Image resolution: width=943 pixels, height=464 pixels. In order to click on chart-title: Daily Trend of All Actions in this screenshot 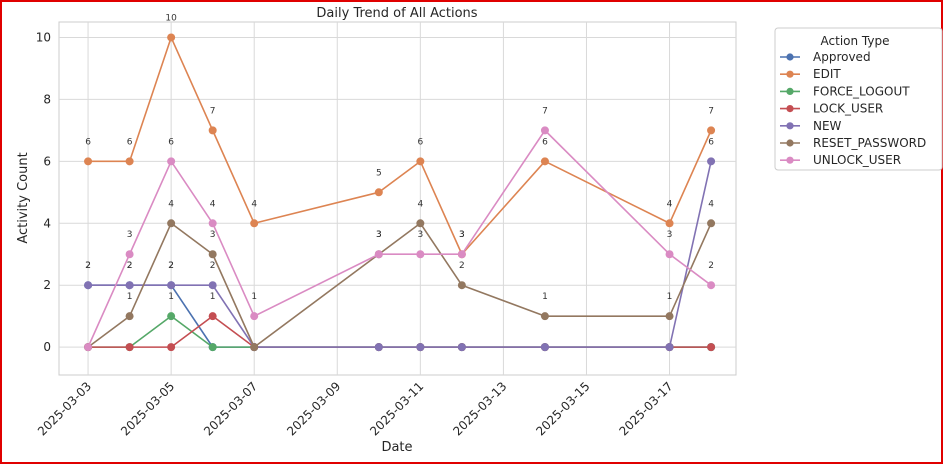, I will do `click(396, 13)`.